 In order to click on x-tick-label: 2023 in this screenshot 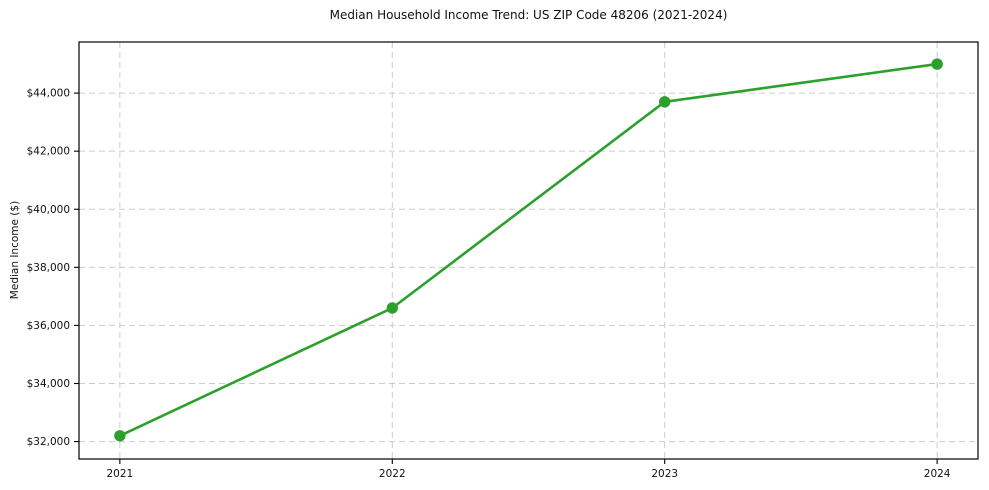, I will do `click(664, 474)`.